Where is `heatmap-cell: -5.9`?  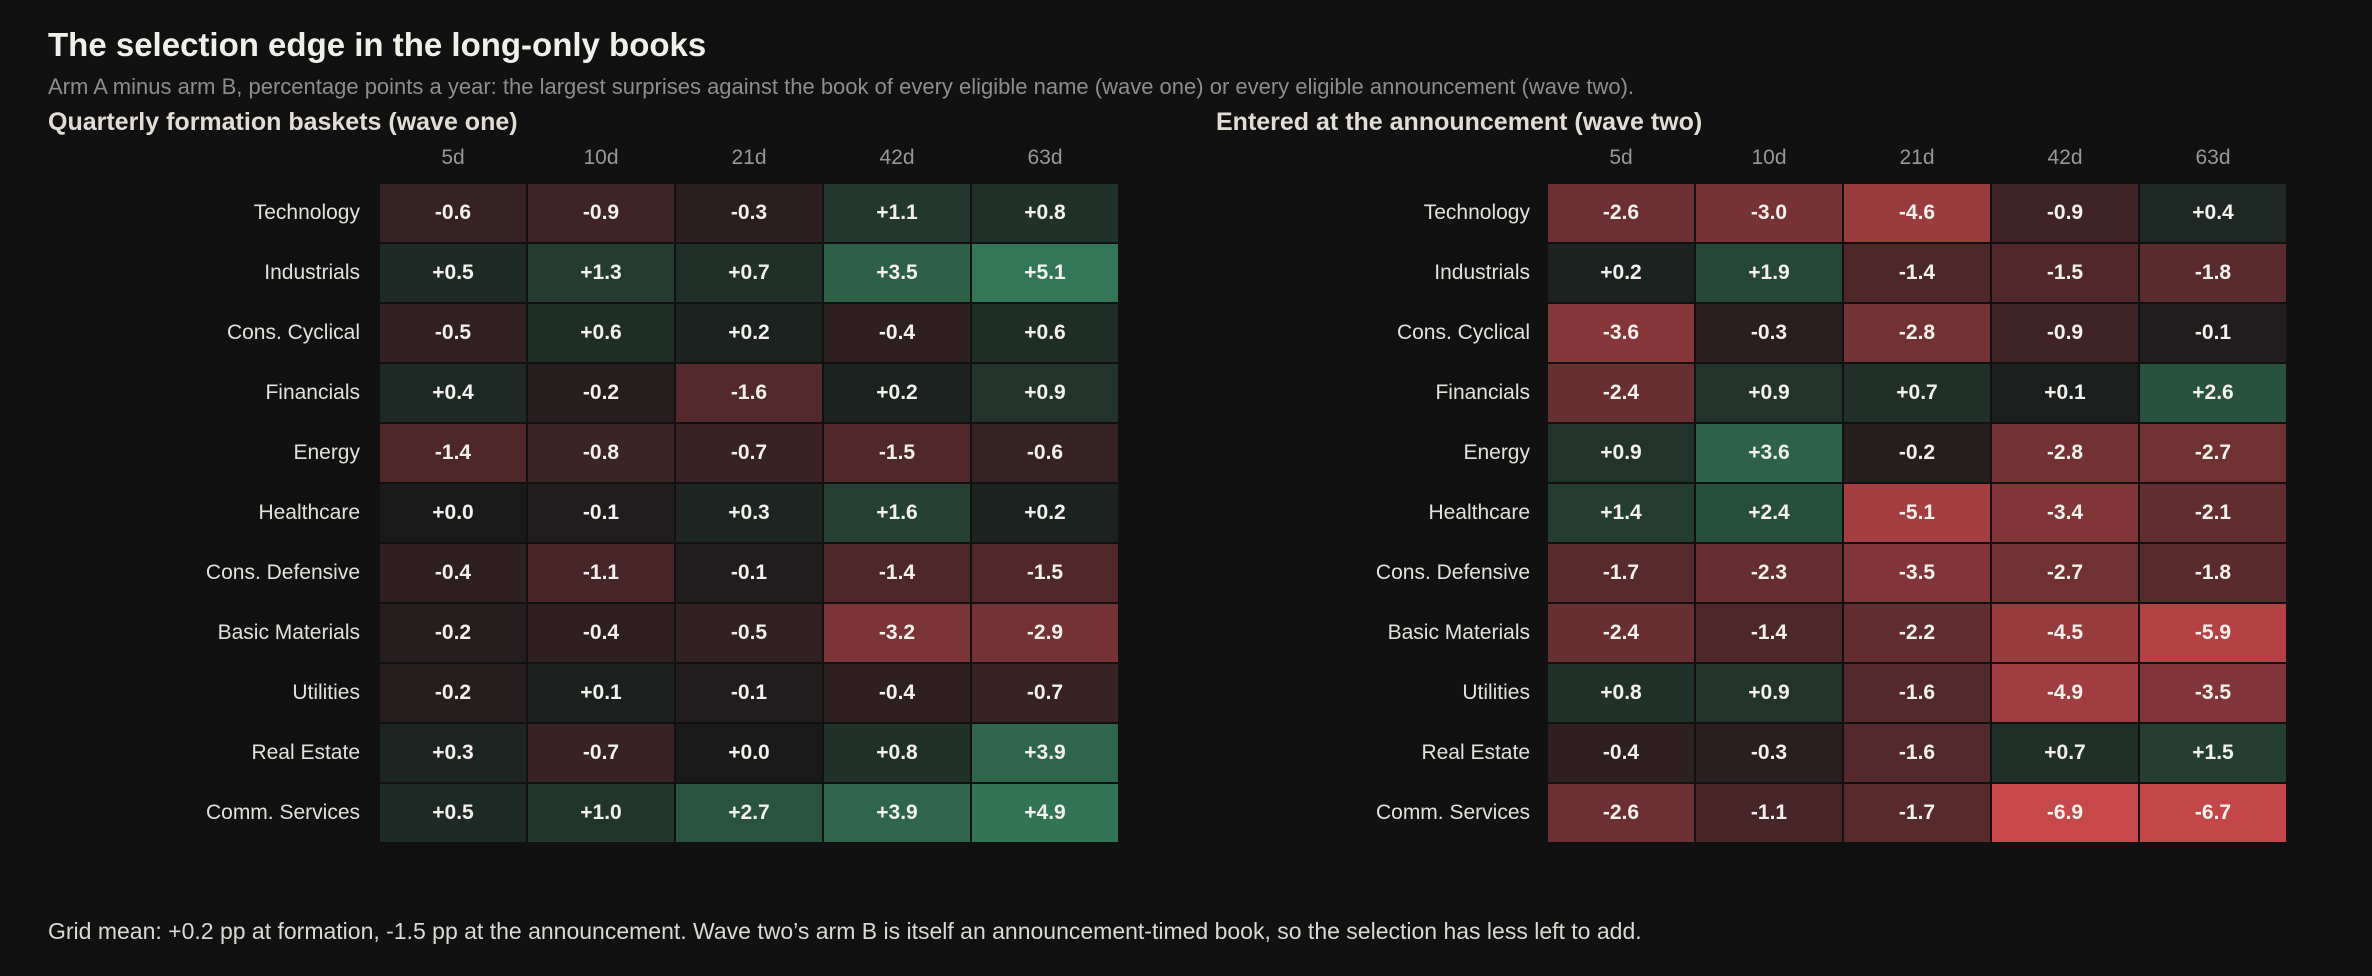 heatmap-cell: -5.9 is located at coordinates (2213, 633).